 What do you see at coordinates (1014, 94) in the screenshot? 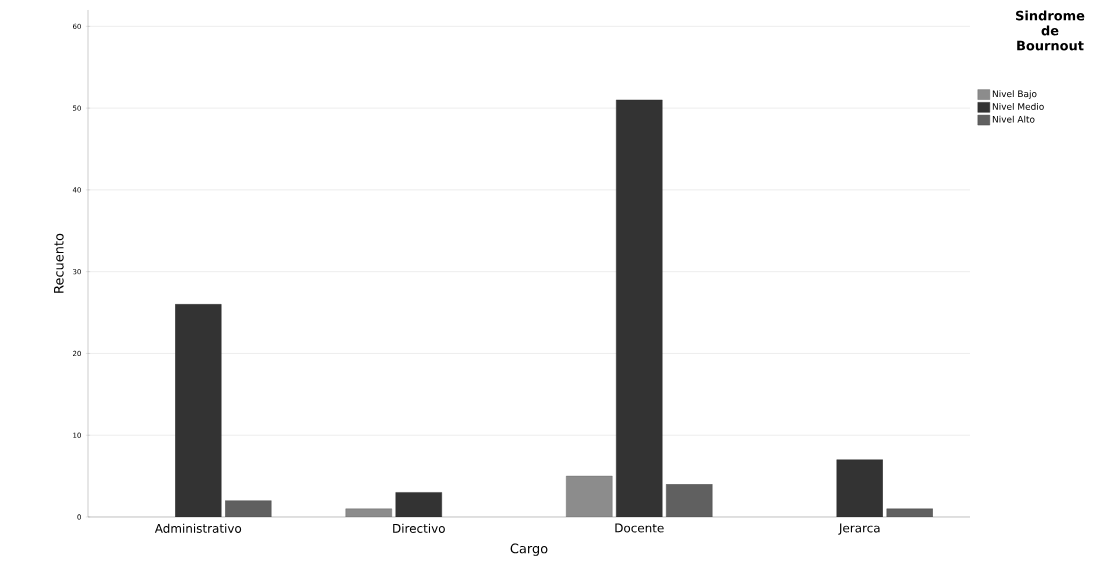
I see `legend-label: Nivel Bajo` at bounding box center [1014, 94].